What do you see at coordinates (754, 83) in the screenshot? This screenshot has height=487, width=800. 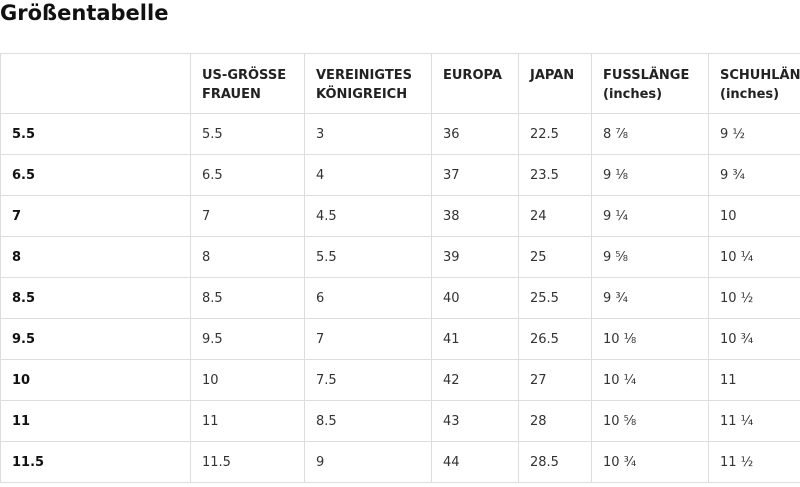 I see `column-header-shoe-length: SCHUHLÄNGE (inches)` at bounding box center [754, 83].